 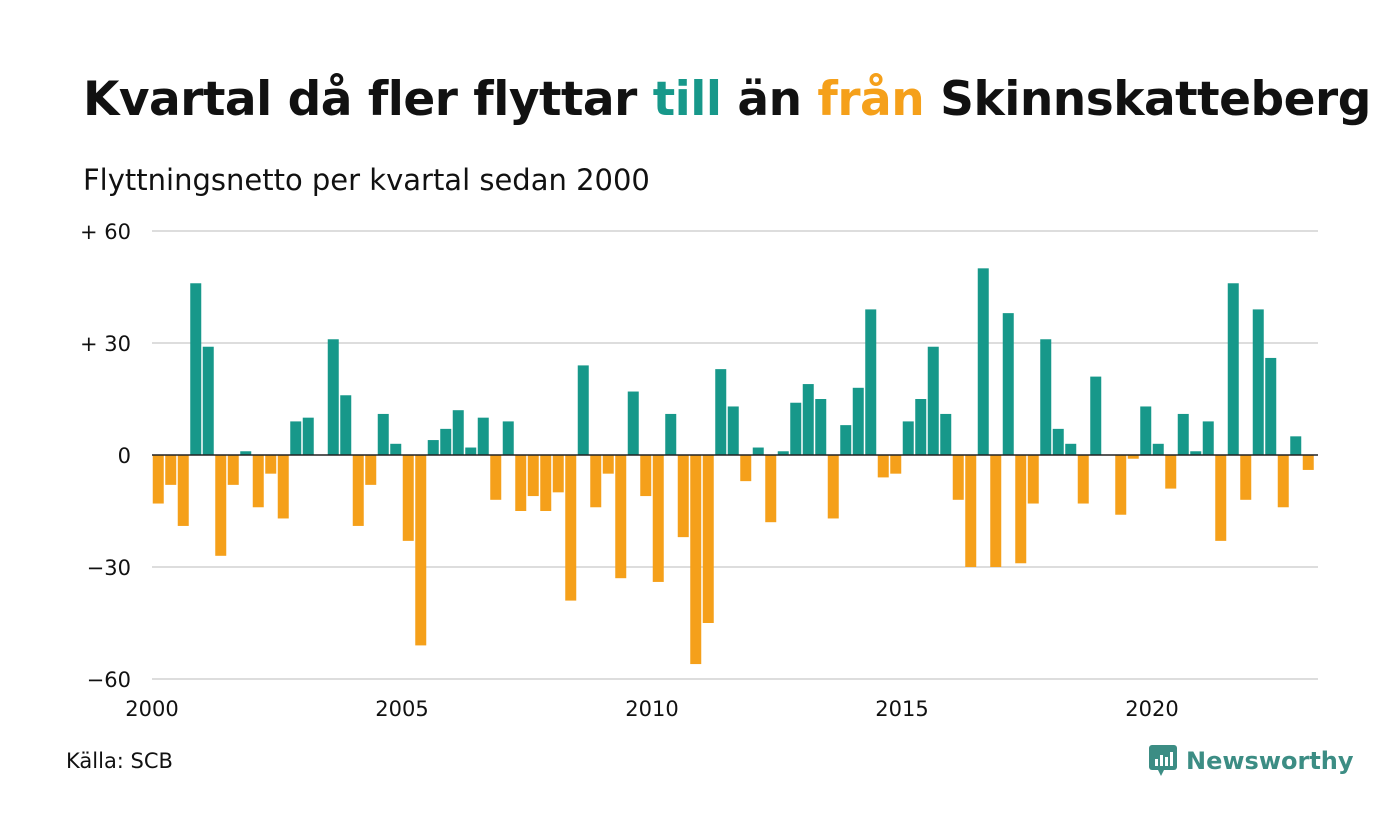 I want to click on bar-2015-q2, so click(x=921, y=427).